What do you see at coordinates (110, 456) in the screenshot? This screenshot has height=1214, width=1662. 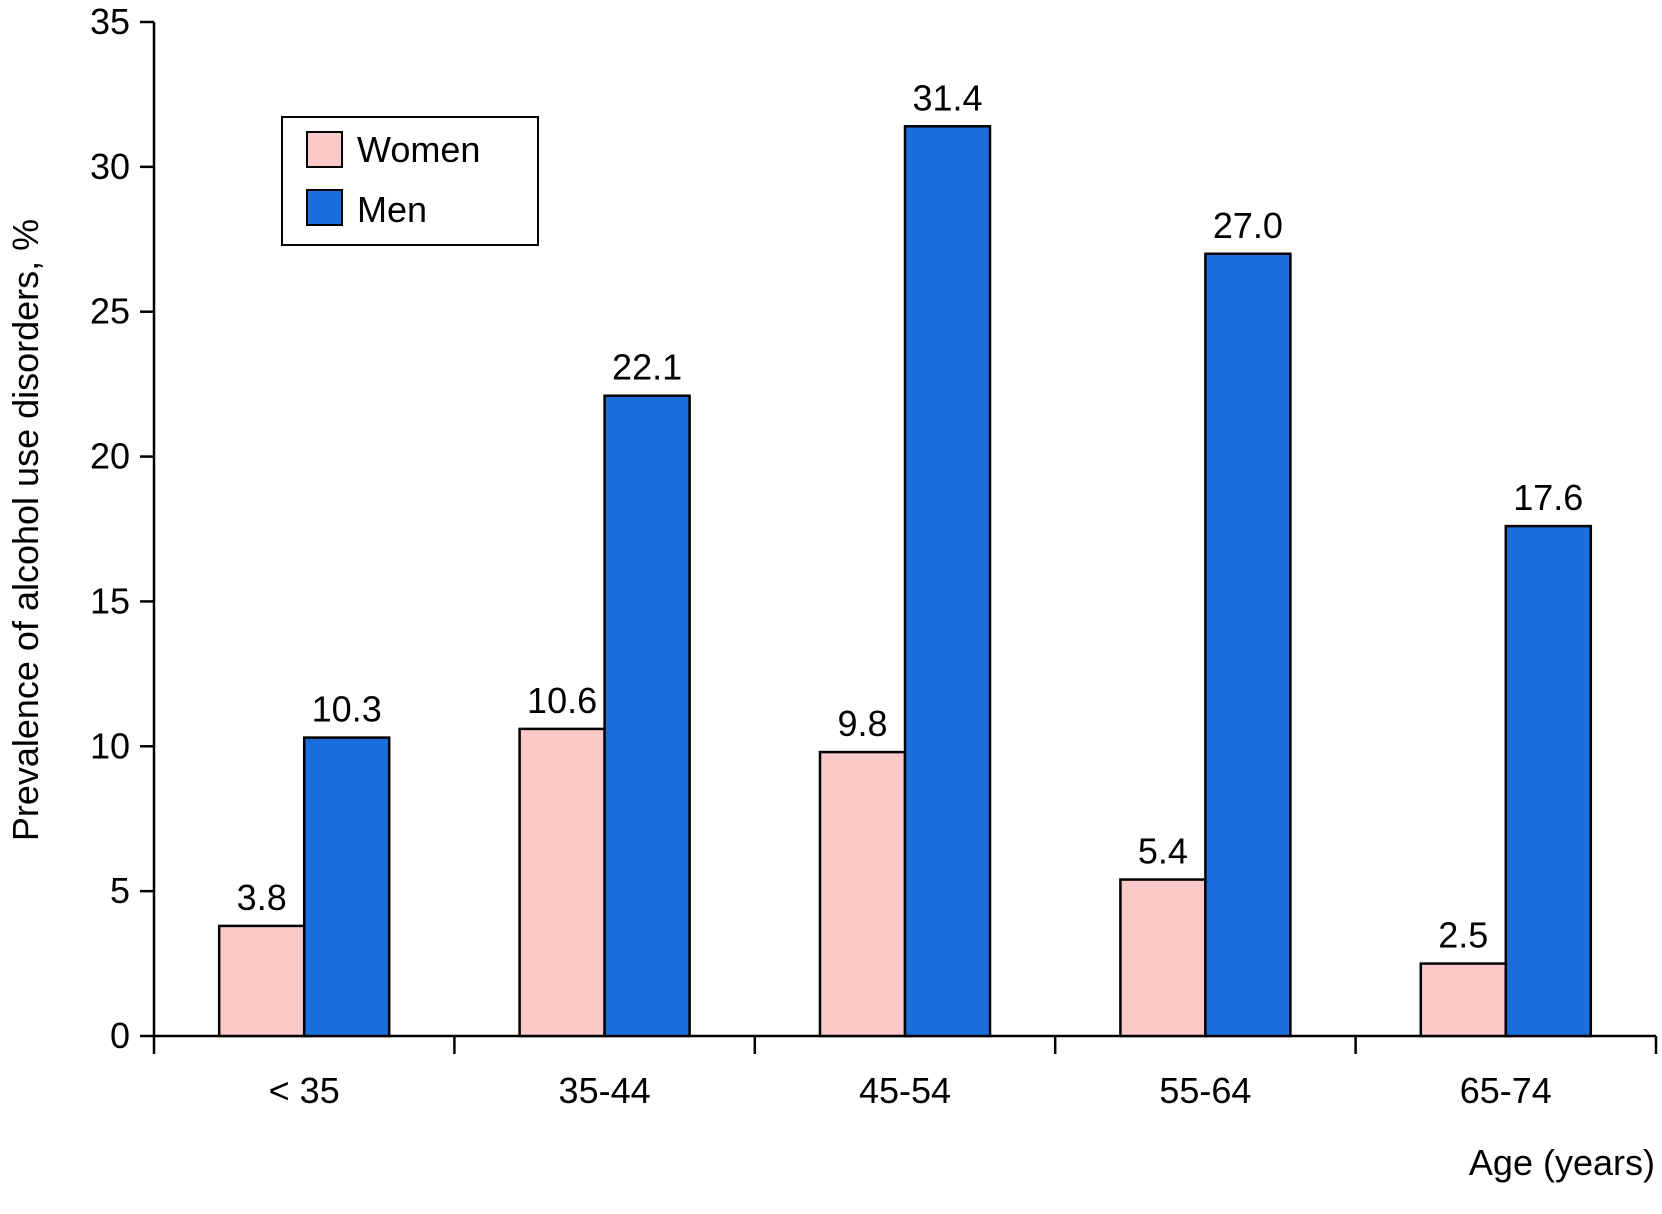 I see `y-tick-label: 20` at bounding box center [110, 456].